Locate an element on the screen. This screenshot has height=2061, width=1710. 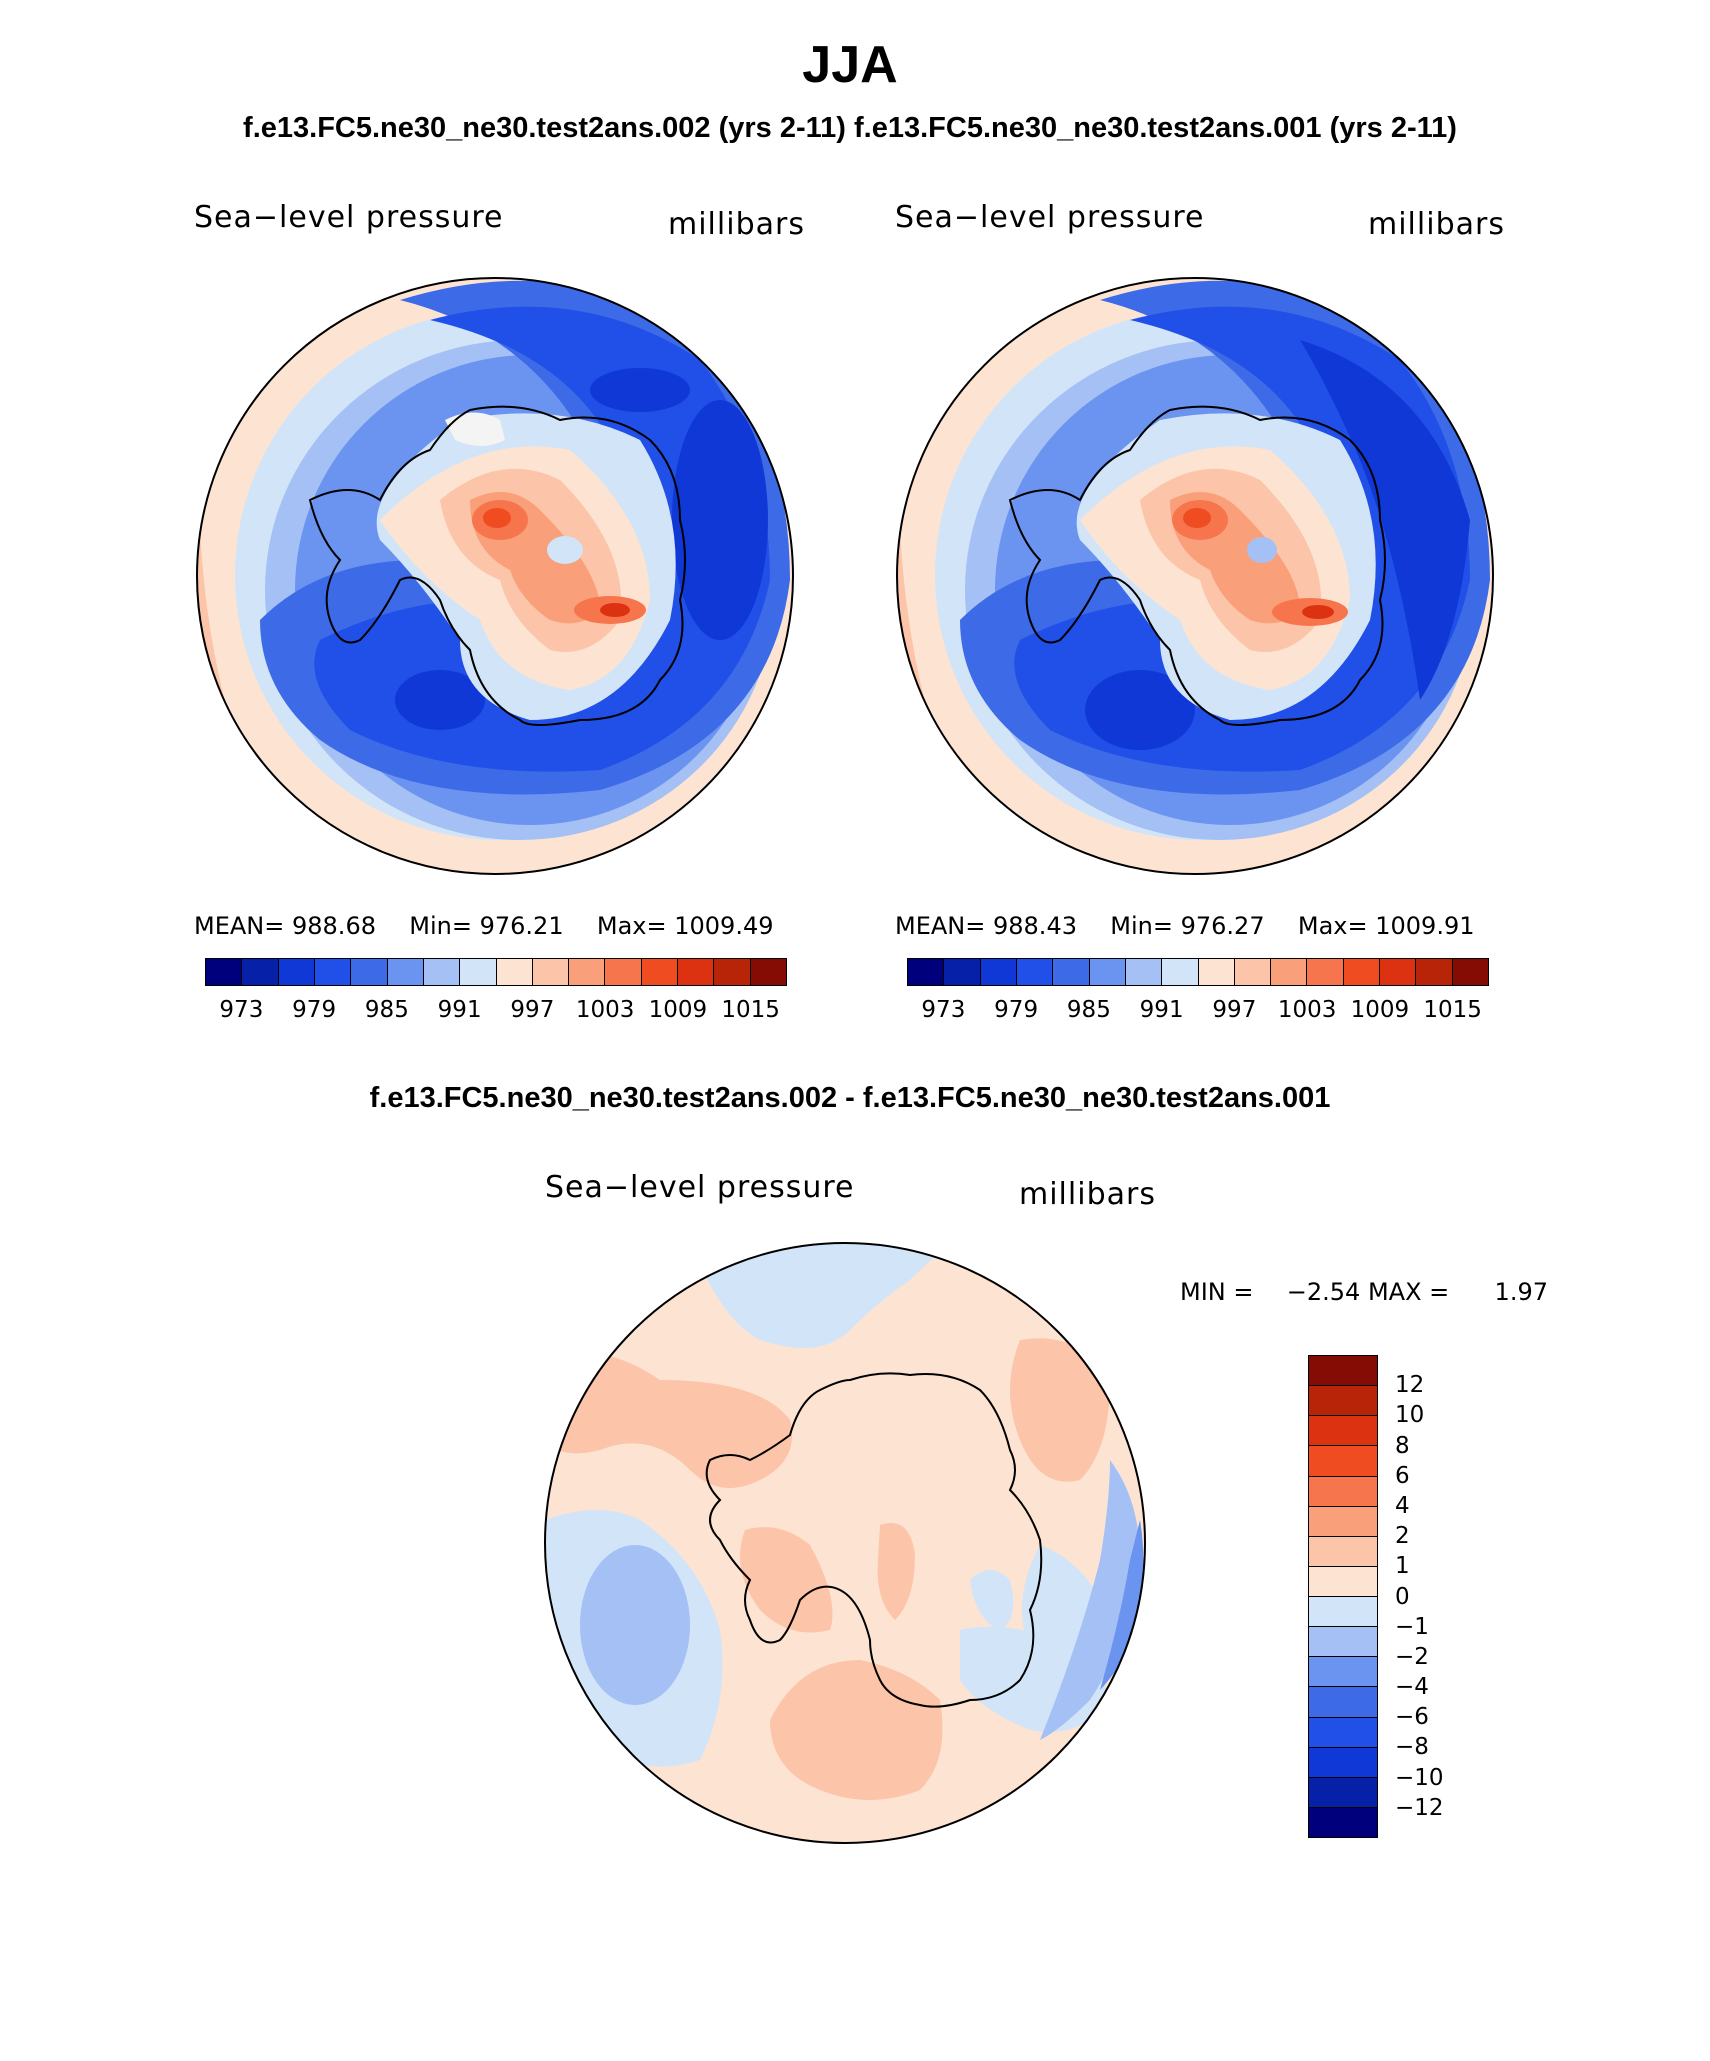
panel2-units-label: millibars is located at coordinates (1436, 224).